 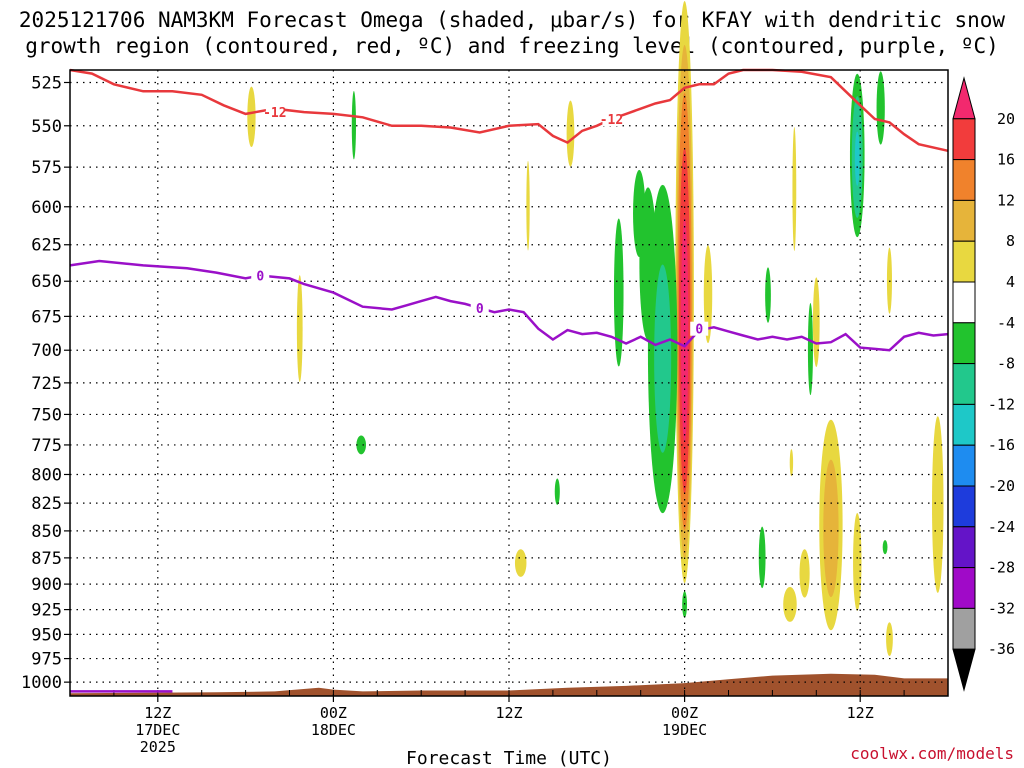 What do you see at coordinates (158, 747) in the screenshot?
I see `x-tick-label: 2025` at bounding box center [158, 747].